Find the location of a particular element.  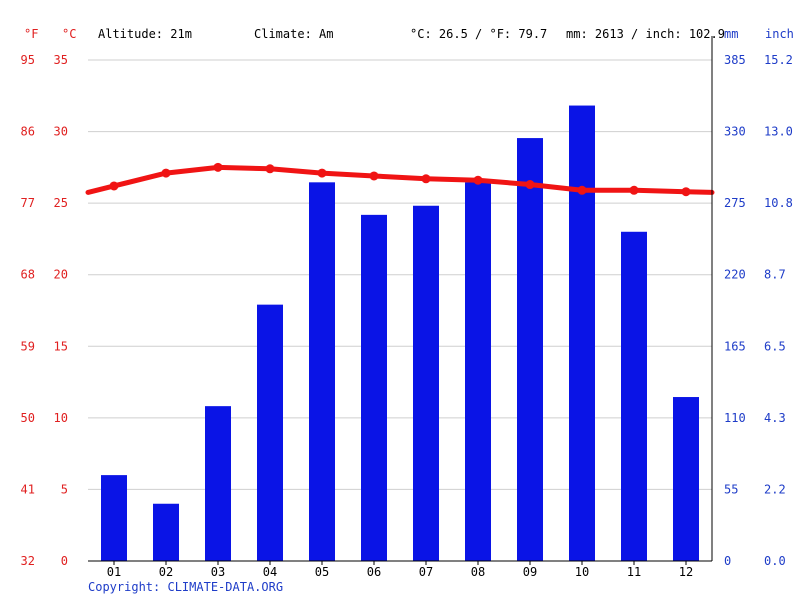

temperature-line-path is located at coordinates (400, 179).